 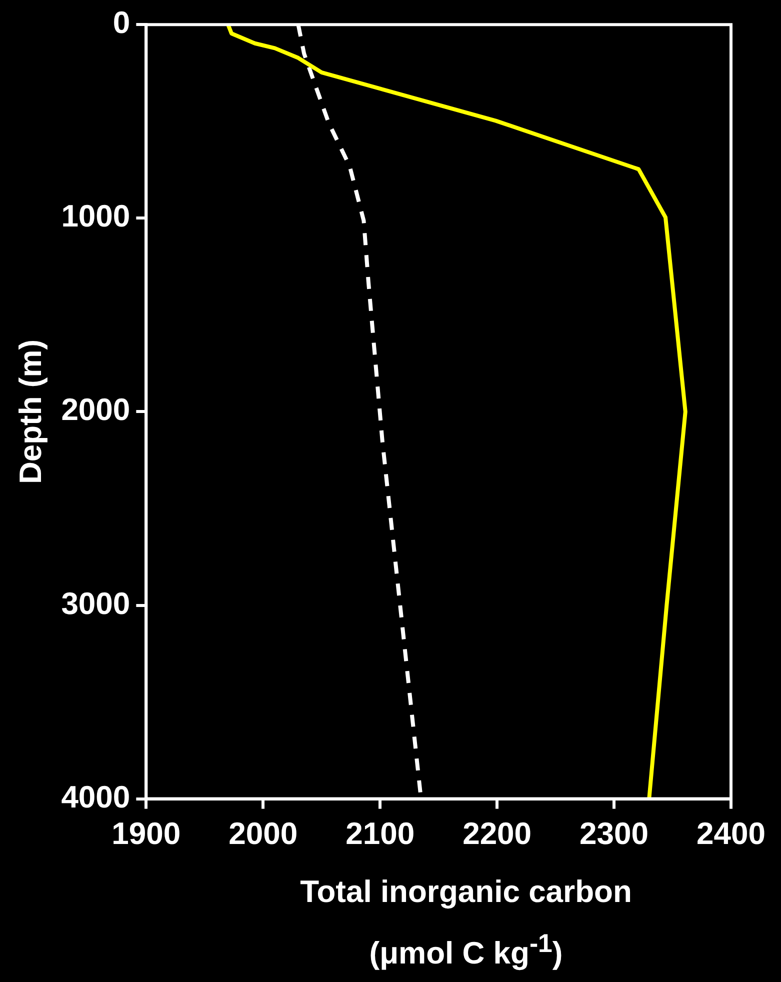 What do you see at coordinates (95, 410) in the screenshot?
I see `y-tick-label: 2000` at bounding box center [95, 410].